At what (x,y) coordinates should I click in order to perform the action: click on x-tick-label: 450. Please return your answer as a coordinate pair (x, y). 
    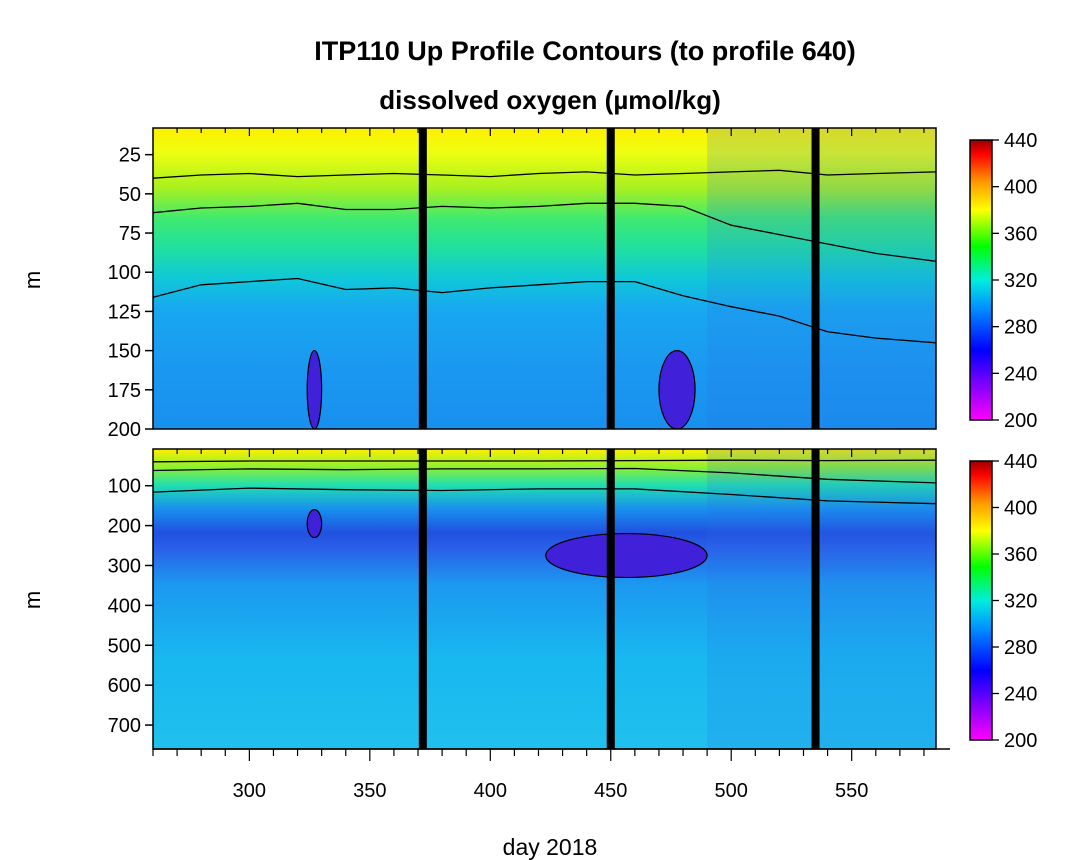
    Looking at the image, I should click on (610, 791).